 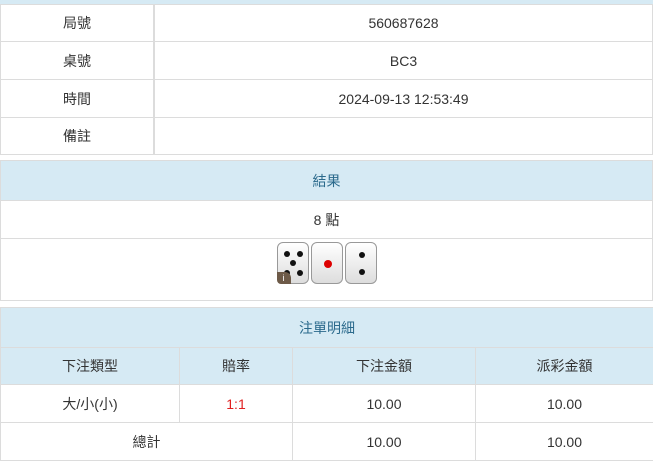 I want to click on label-note: 備註, so click(x=77, y=136).